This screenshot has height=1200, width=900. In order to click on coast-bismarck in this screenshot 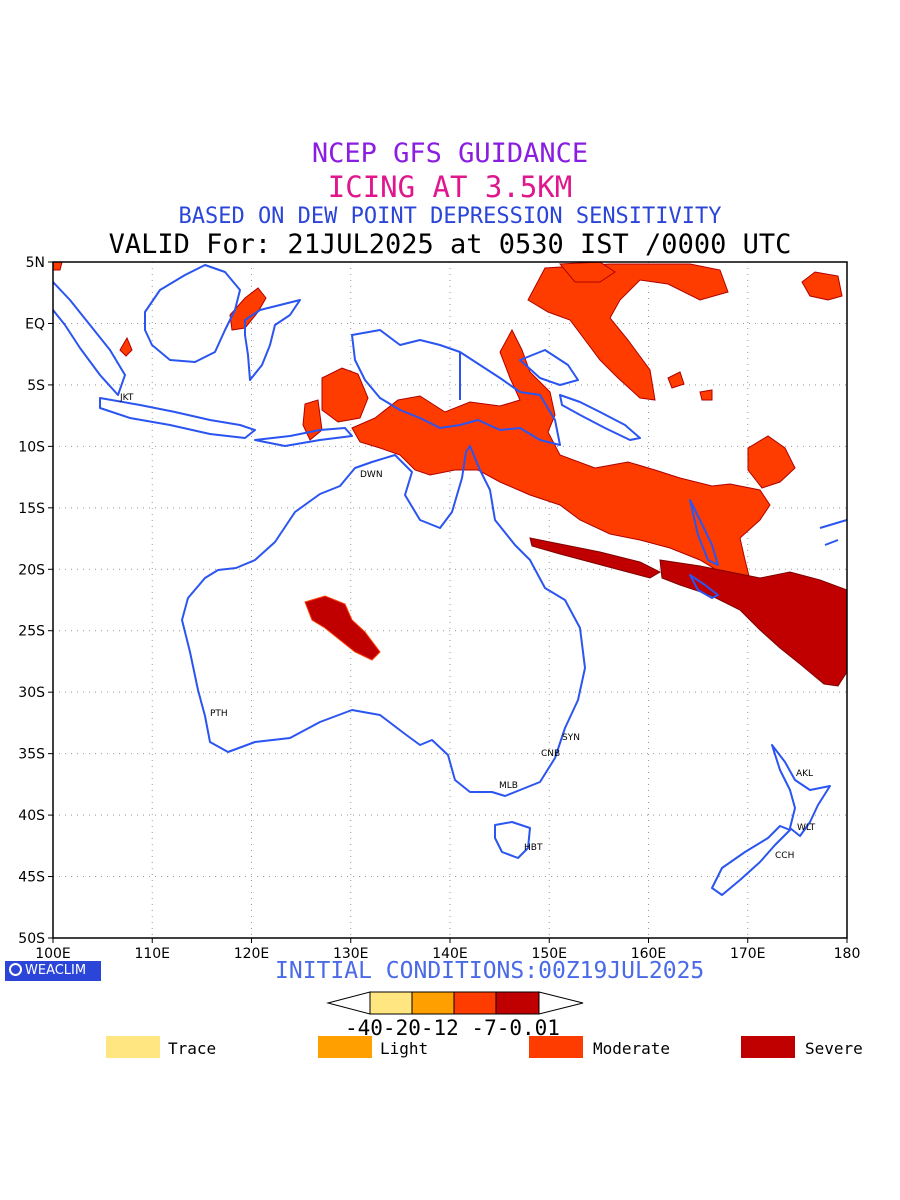, I will do `click(549, 367)`.